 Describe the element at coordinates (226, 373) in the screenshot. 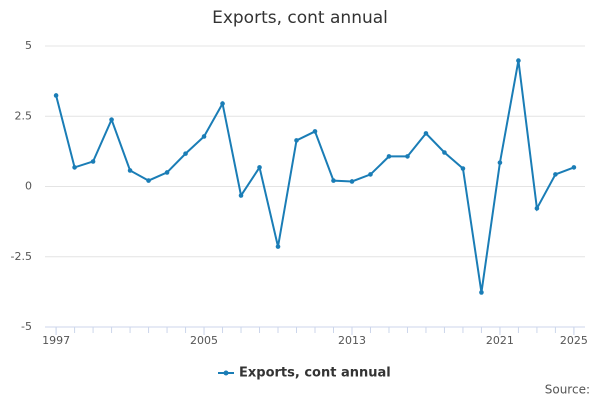

I see `legend-symbol` at that location.